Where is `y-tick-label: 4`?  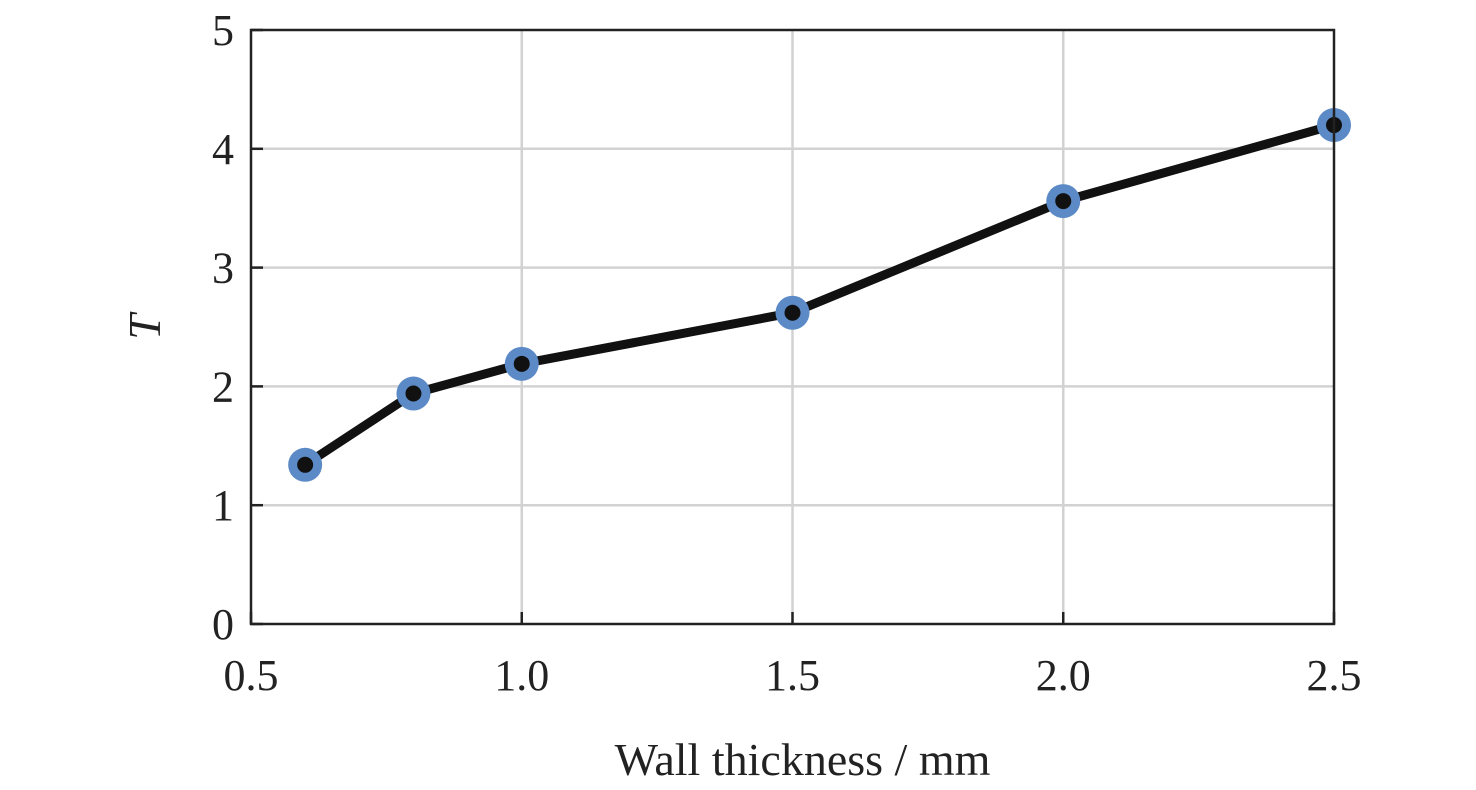 y-tick-label: 4 is located at coordinates (223, 149).